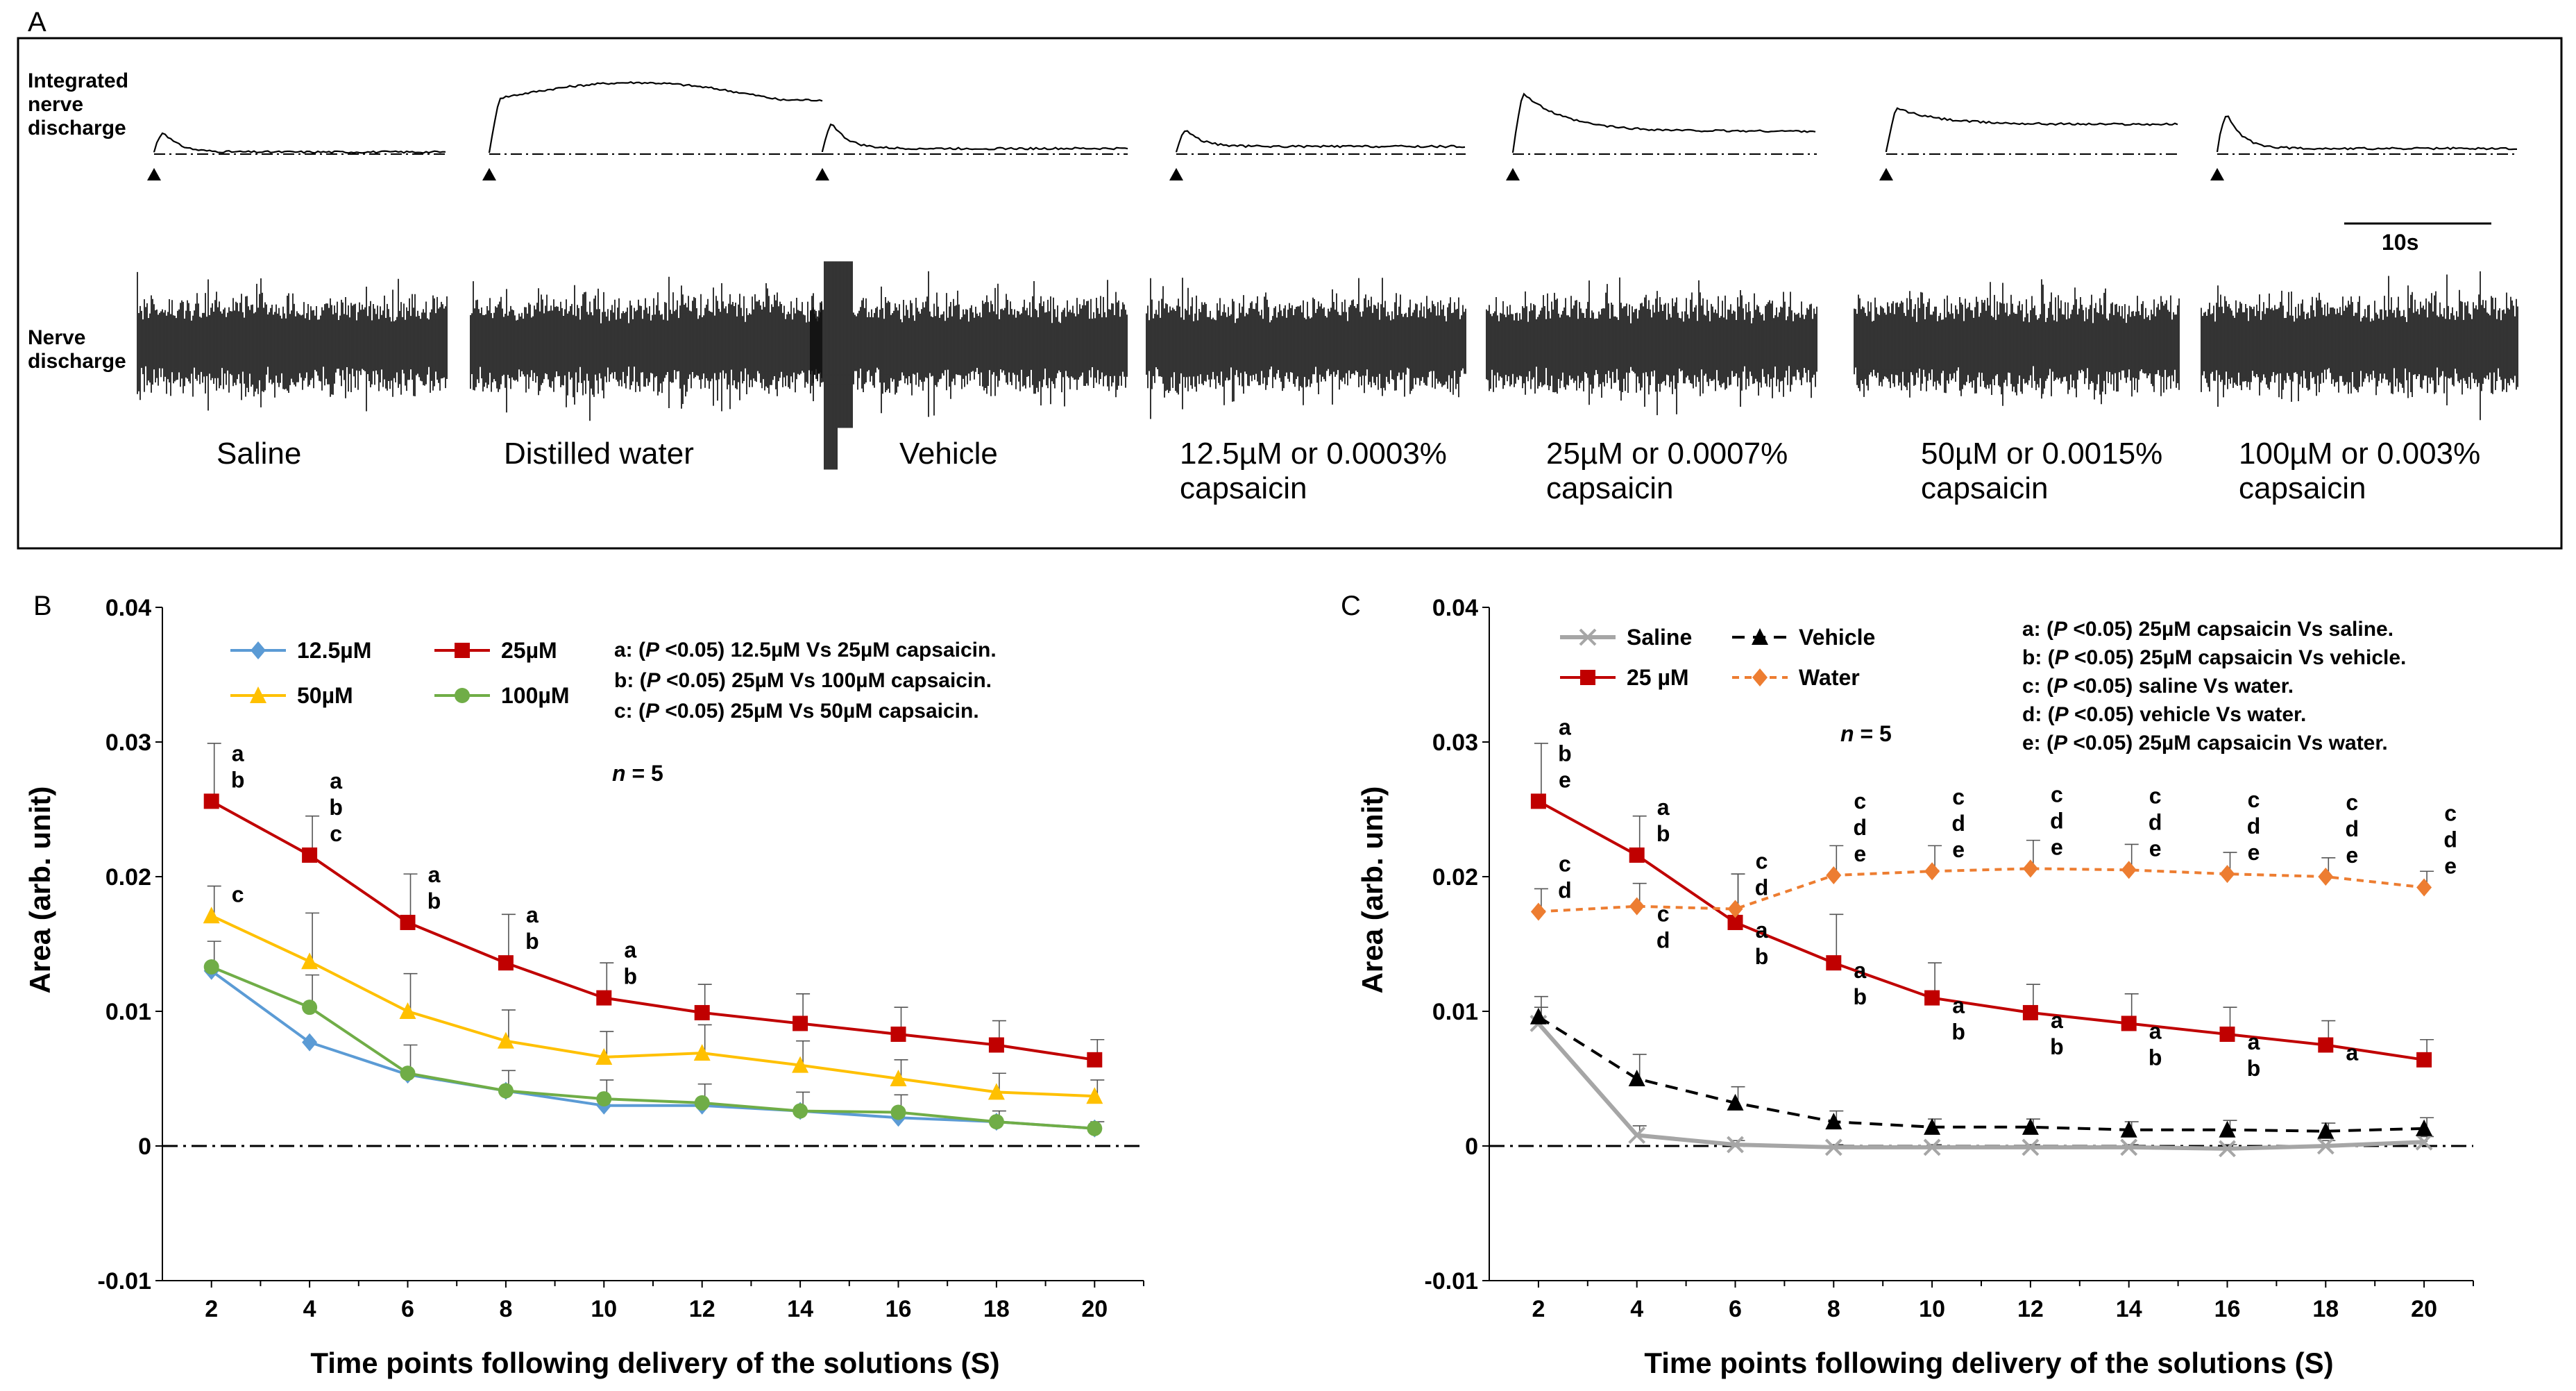 Image resolution: width=2576 pixels, height=1391 pixels. I want to click on significance-note: a: (P <0.05) 25µM capsaicin Vs saline., so click(2208, 629).